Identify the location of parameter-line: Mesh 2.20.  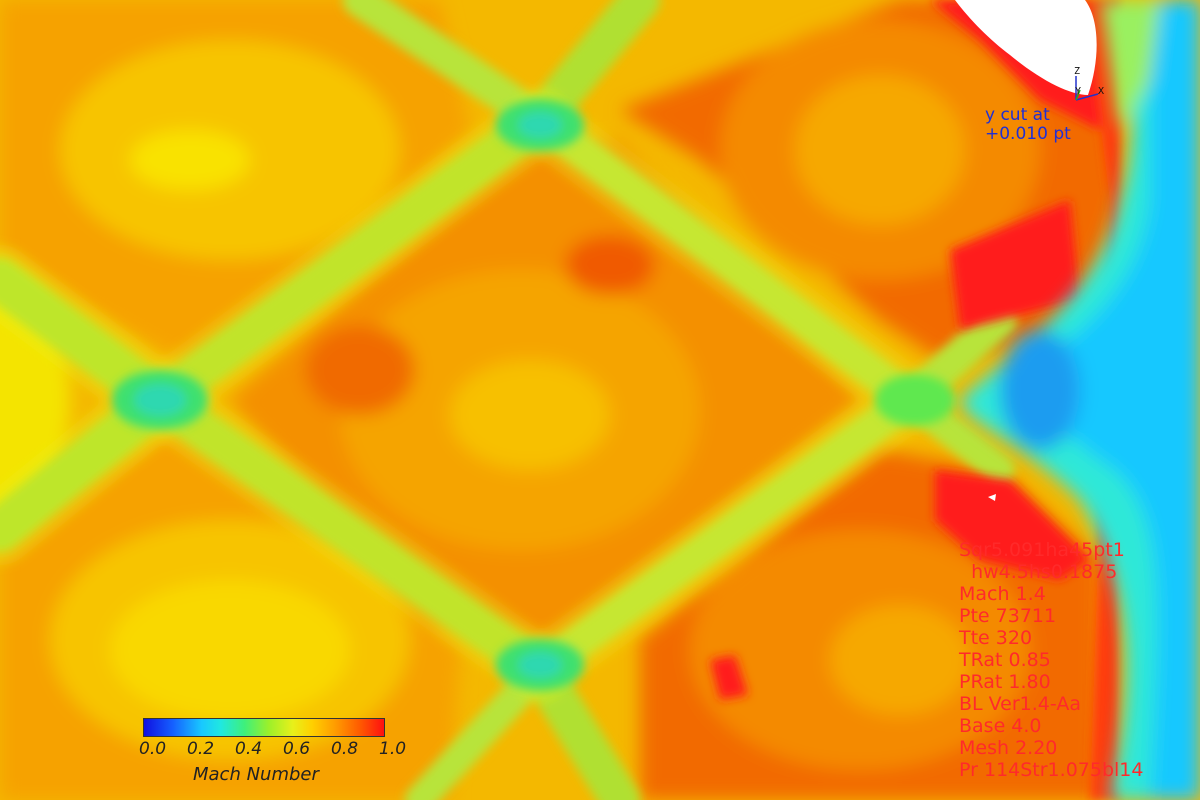
(1008, 748).